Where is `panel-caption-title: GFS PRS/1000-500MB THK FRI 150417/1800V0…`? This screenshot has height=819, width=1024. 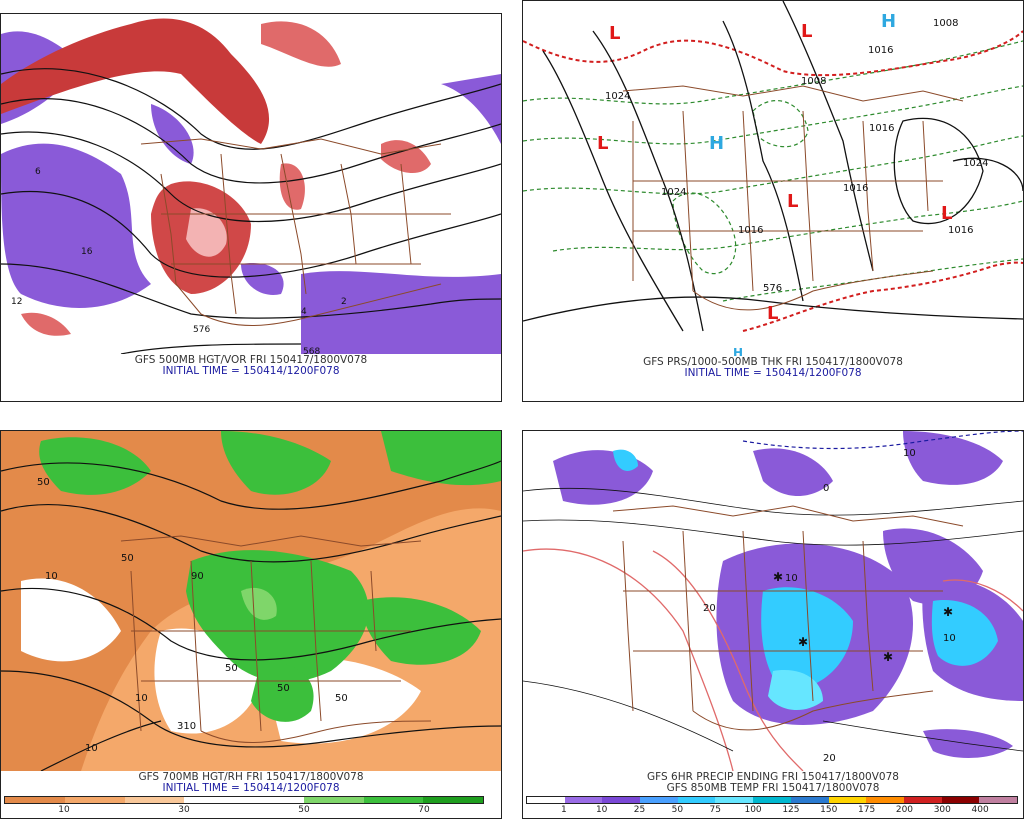 panel-caption-title: GFS PRS/1000-500MB THK FRI 150417/1800V0… is located at coordinates (773, 362).